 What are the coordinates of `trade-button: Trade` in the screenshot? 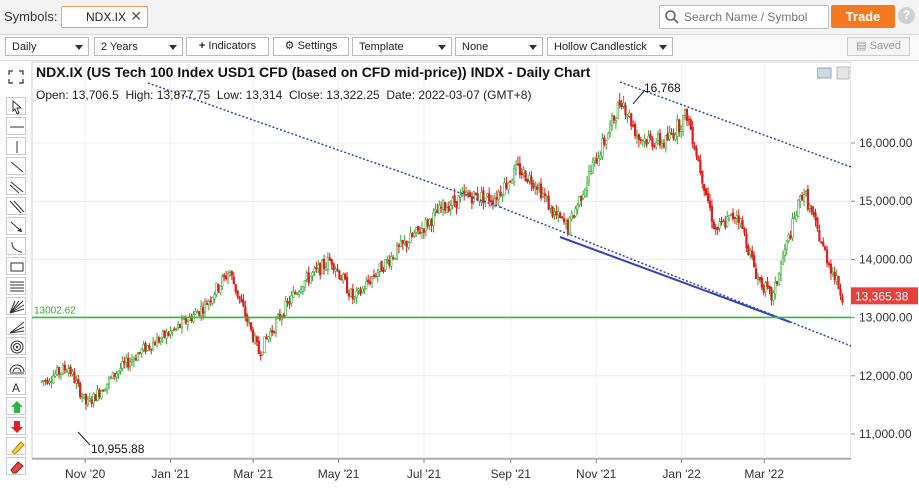 It's located at (863, 16).